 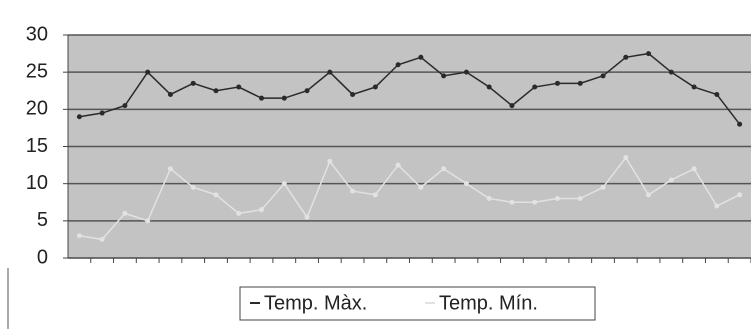 I want to click on legend-label: Temp. Mín., so click(x=488, y=303).